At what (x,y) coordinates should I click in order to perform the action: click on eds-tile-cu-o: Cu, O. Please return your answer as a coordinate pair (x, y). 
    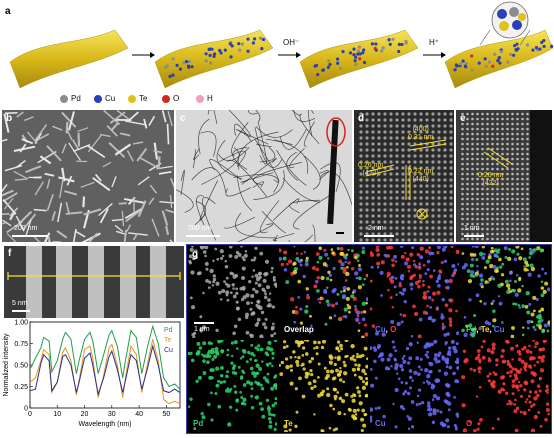
    Looking at the image, I should click on (414, 292).